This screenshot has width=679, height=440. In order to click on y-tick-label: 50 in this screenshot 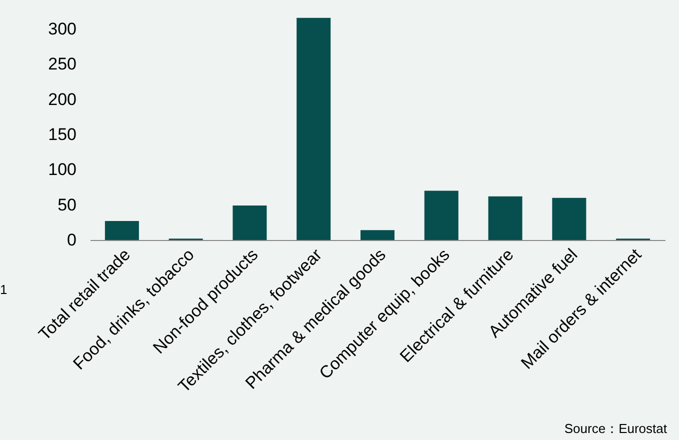, I will do `click(67, 204)`.